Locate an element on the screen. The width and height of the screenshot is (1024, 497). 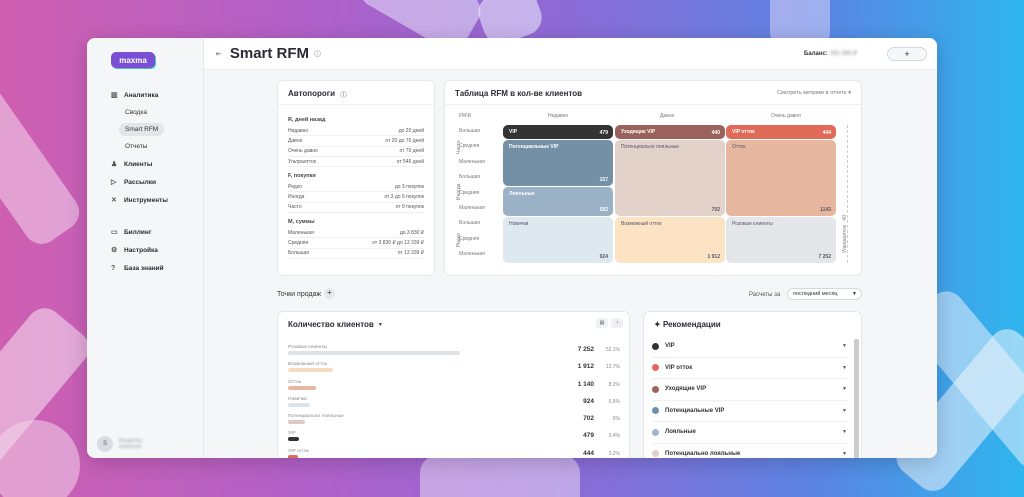
threshold-name: Маленькая is located at coordinates (301, 232).